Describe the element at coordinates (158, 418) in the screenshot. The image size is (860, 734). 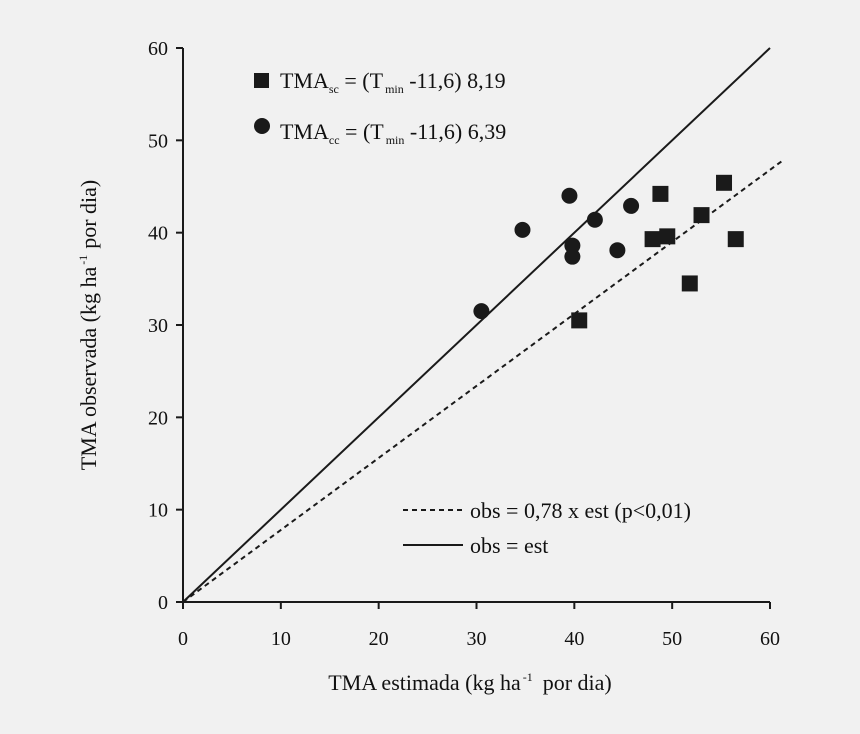
I see `y-tick-label: 20` at that location.